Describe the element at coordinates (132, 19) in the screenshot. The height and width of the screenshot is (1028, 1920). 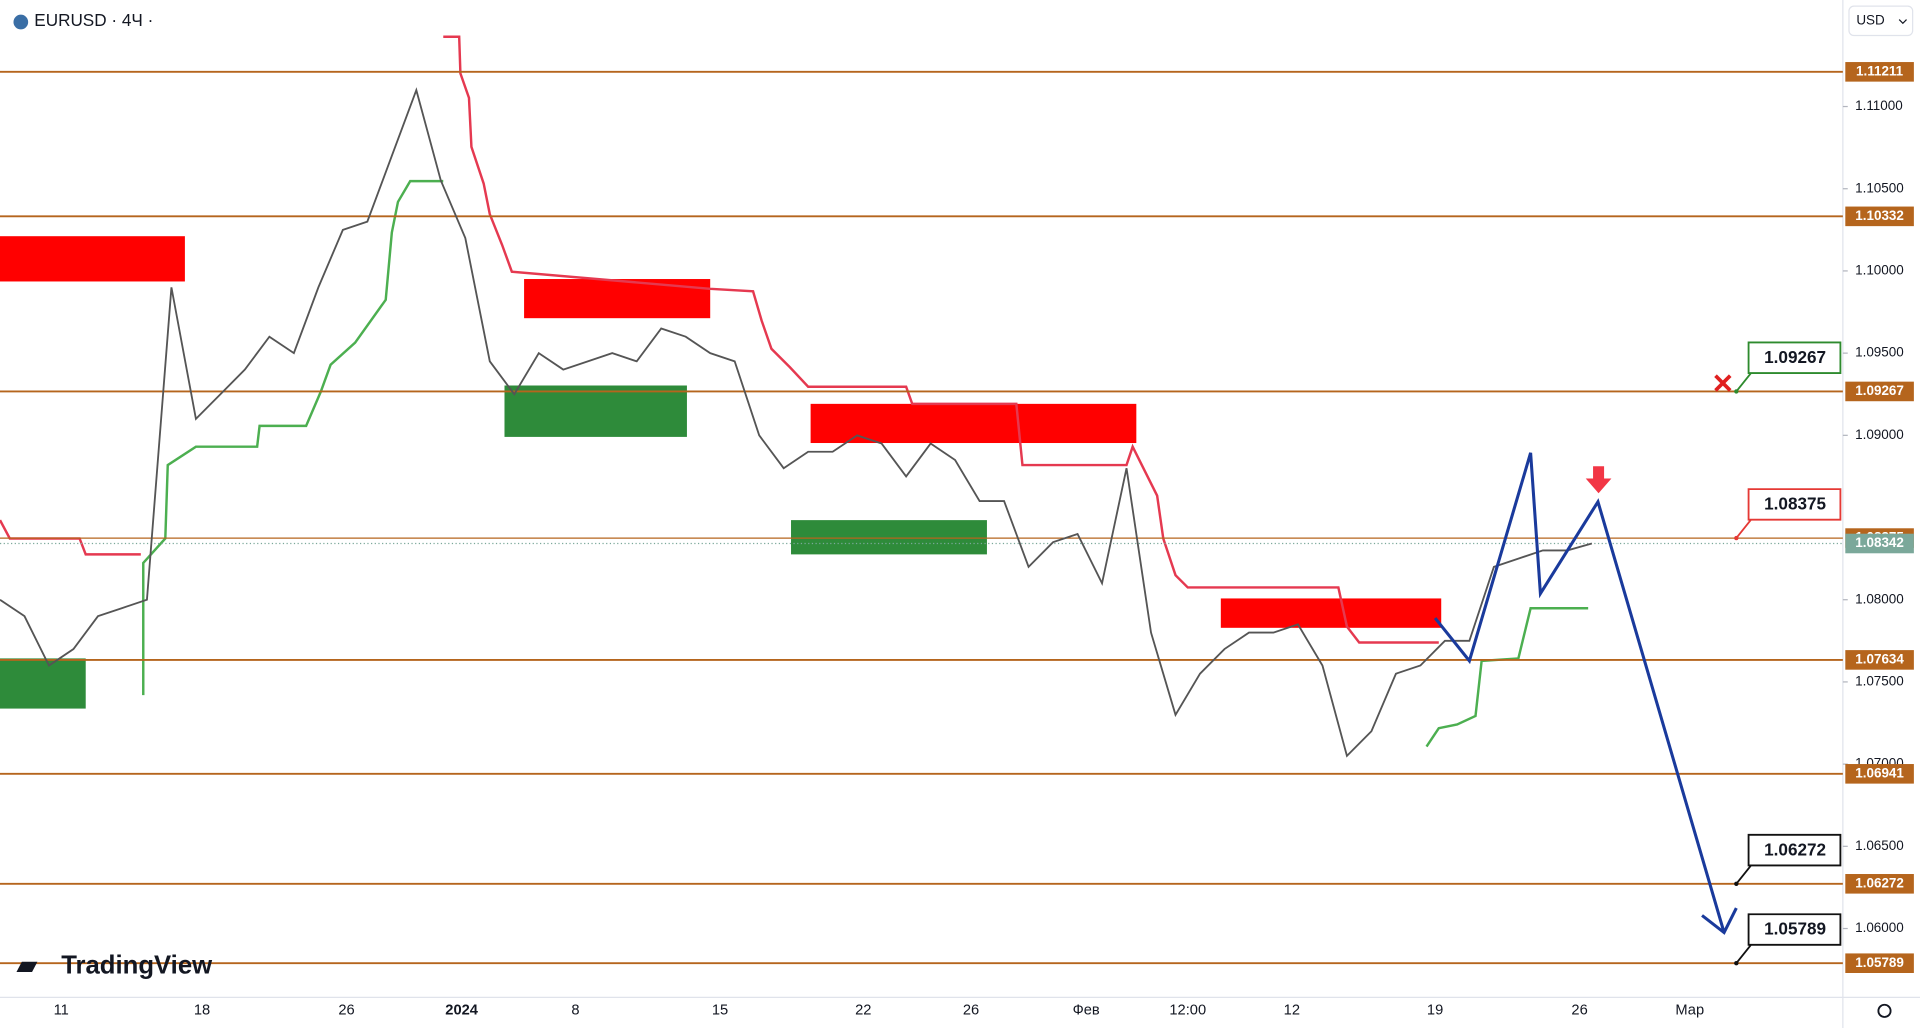
I see `interval: 4Ч` at that location.